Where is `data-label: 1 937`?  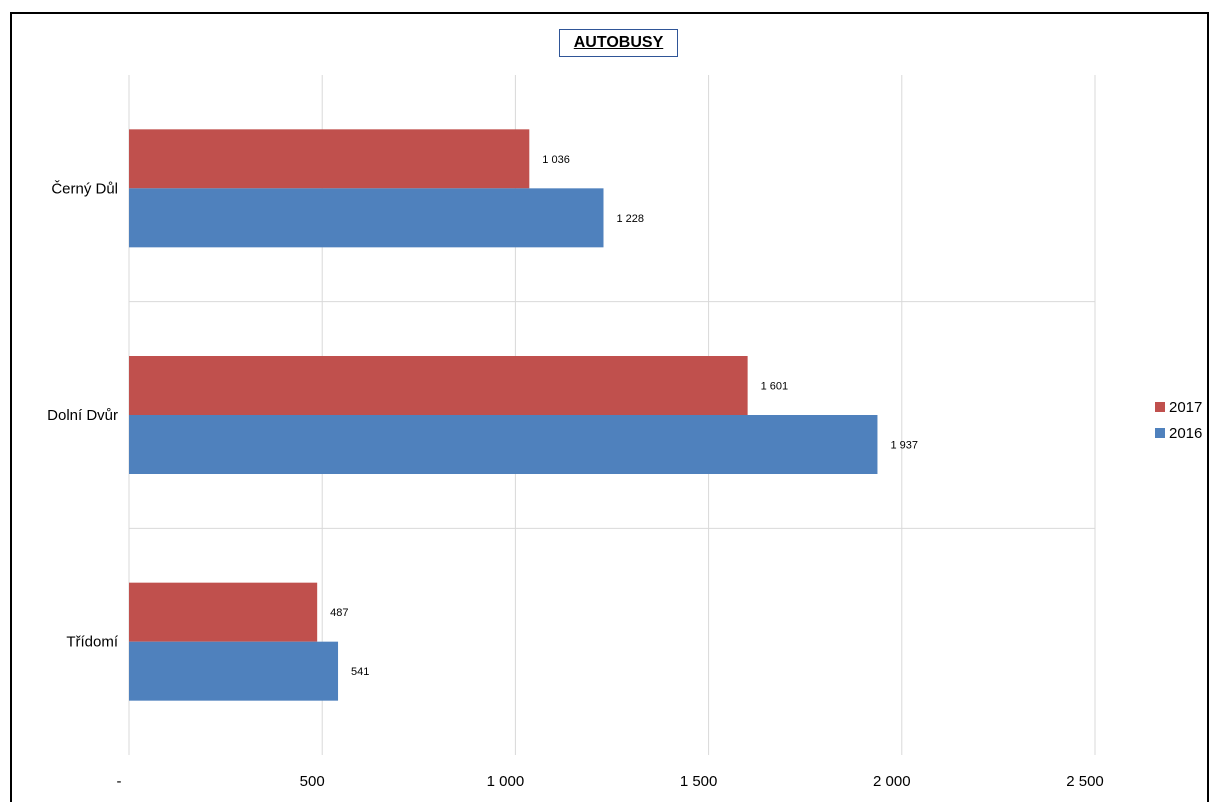
data-label: 1 937 is located at coordinates (904, 446).